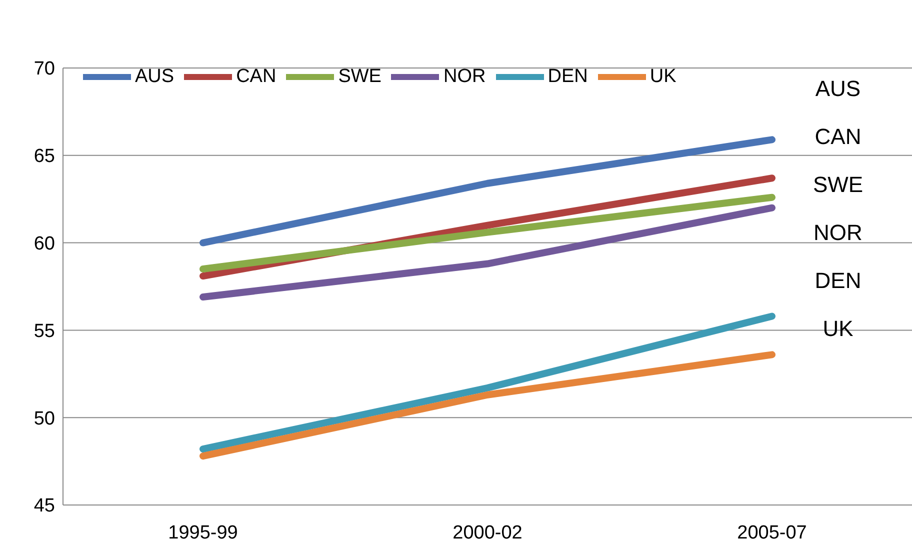 The width and height of the screenshot is (912, 545). What do you see at coordinates (44, 506) in the screenshot?
I see `y-tick-label: 45` at bounding box center [44, 506].